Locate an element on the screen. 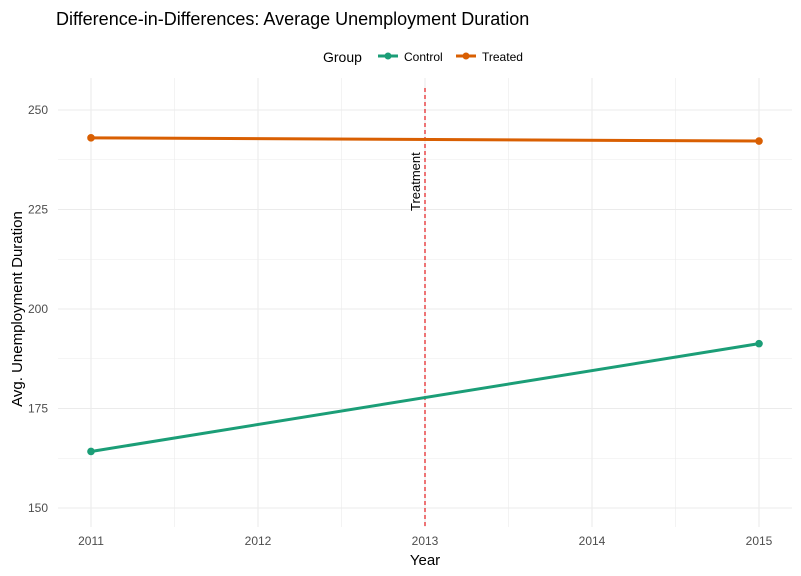  legend-item-control: Control is located at coordinates (410, 57).